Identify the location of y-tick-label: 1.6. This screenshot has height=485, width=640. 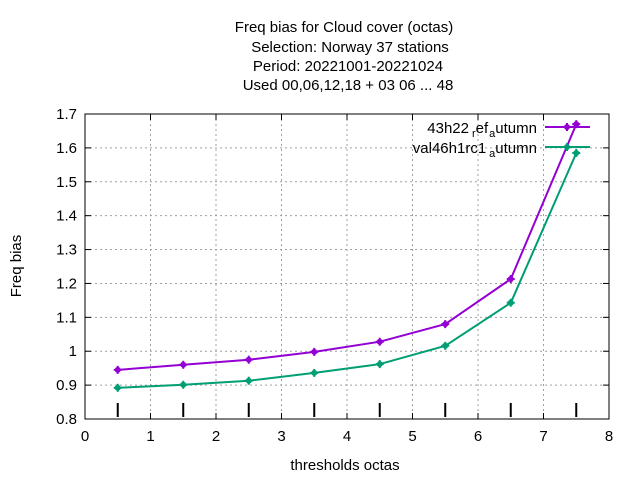
(66, 148).